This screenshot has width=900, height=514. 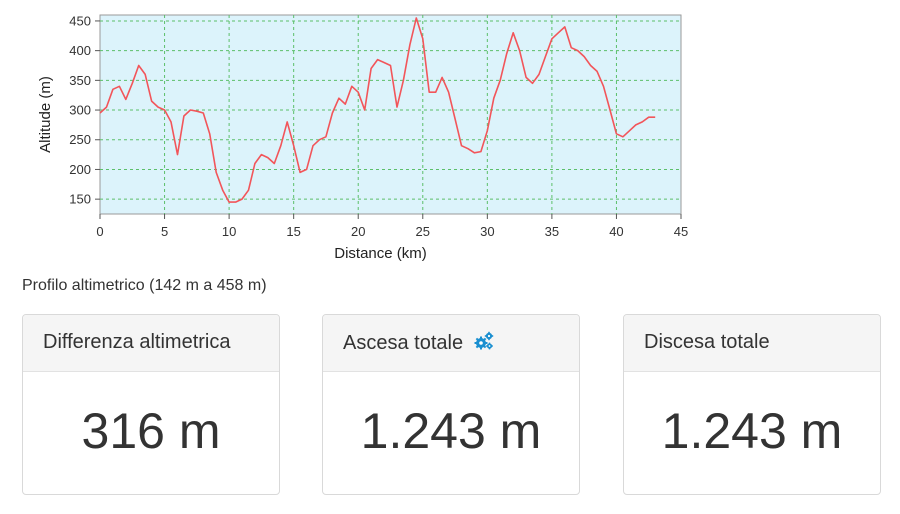 I want to click on x-tick-label: 15, so click(x=293, y=231).